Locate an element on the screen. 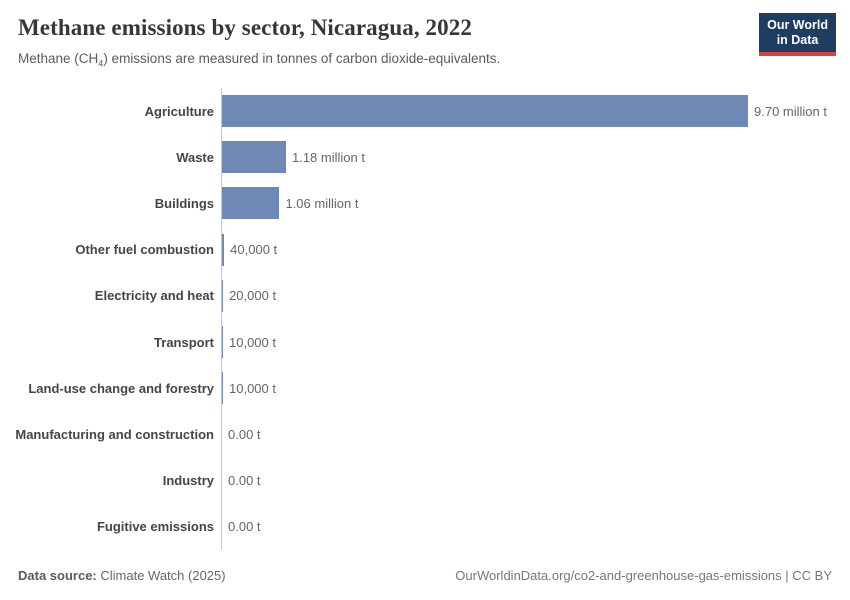 The height and width of the screenshot is (600, 850). chart-row: Other fuel combustion 40,000 t is located at coordinates (416, 249).